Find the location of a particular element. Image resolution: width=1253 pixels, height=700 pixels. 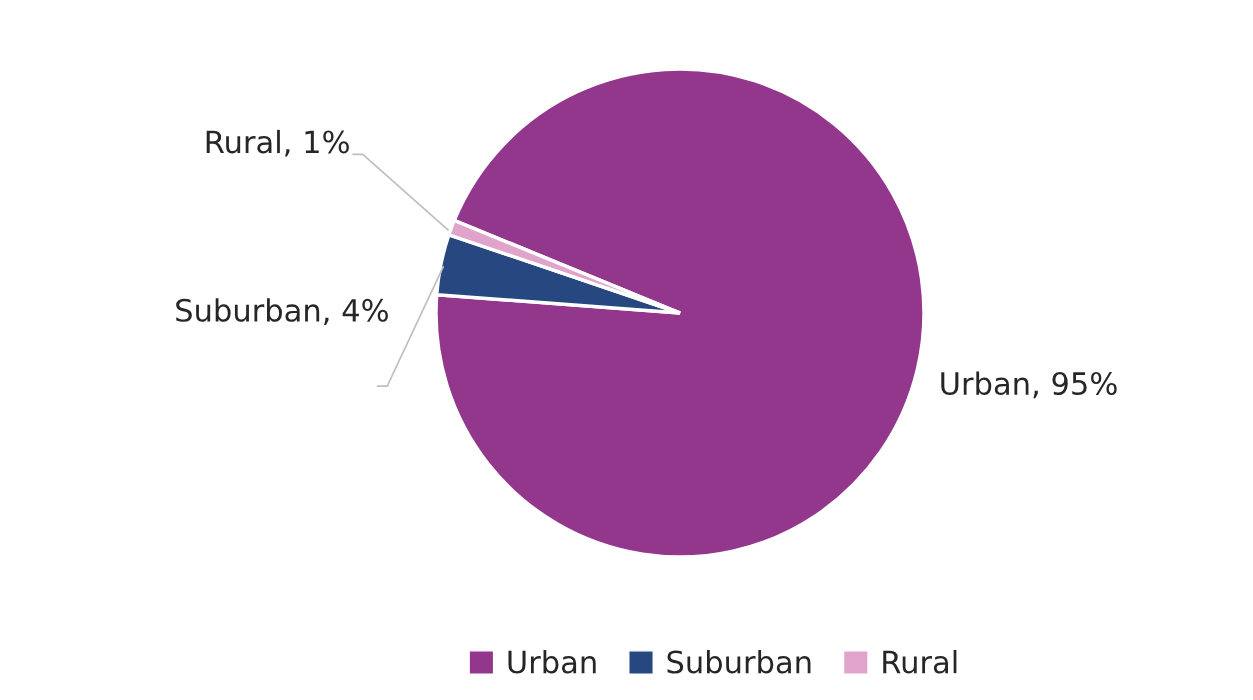

data-label: Urban, 95% is located at coordinates (1029, 385).